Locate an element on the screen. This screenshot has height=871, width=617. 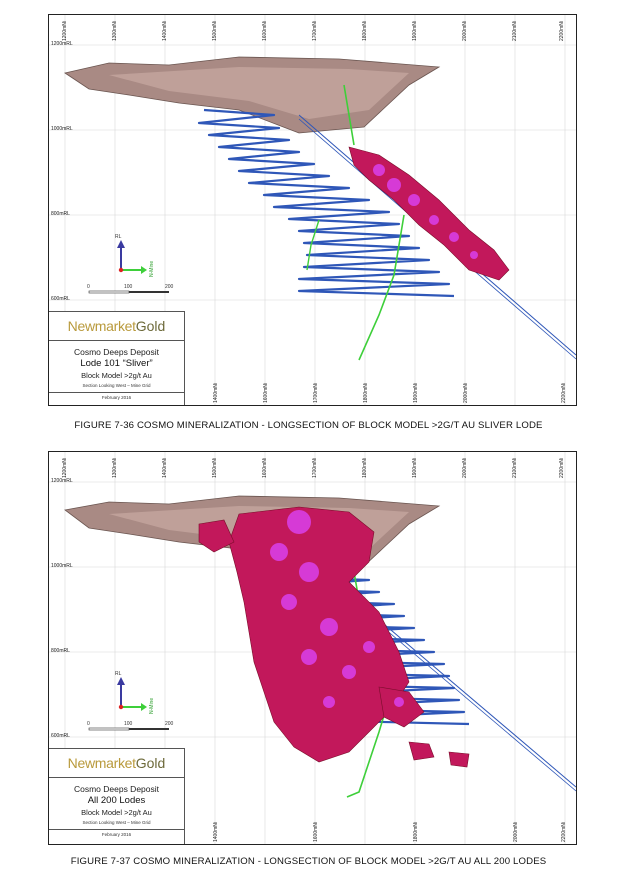
grid-bottom-label: 1700mNi is located at coordinates (316, 392).